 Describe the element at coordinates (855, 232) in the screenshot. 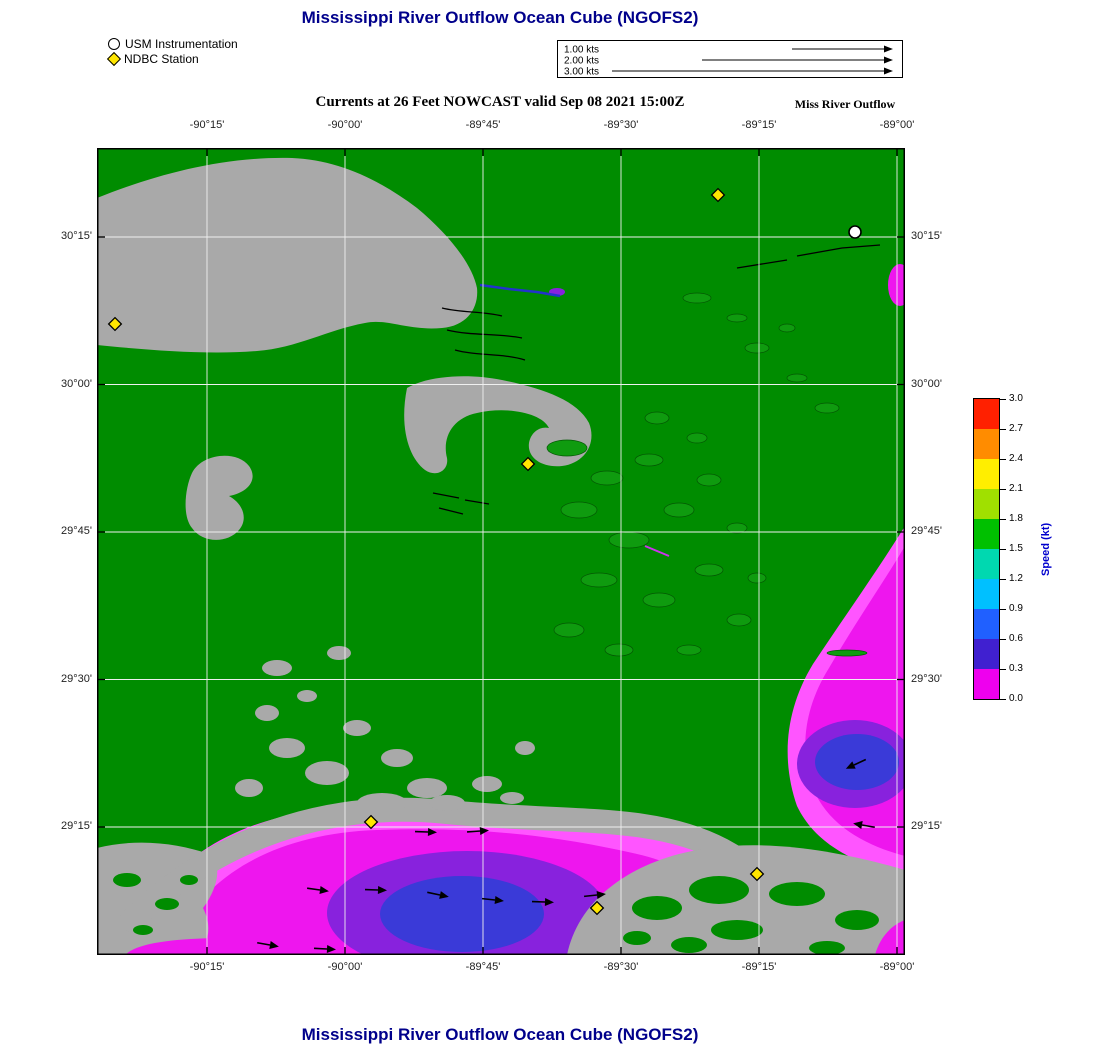

I see `usm-station-marker` at that location.